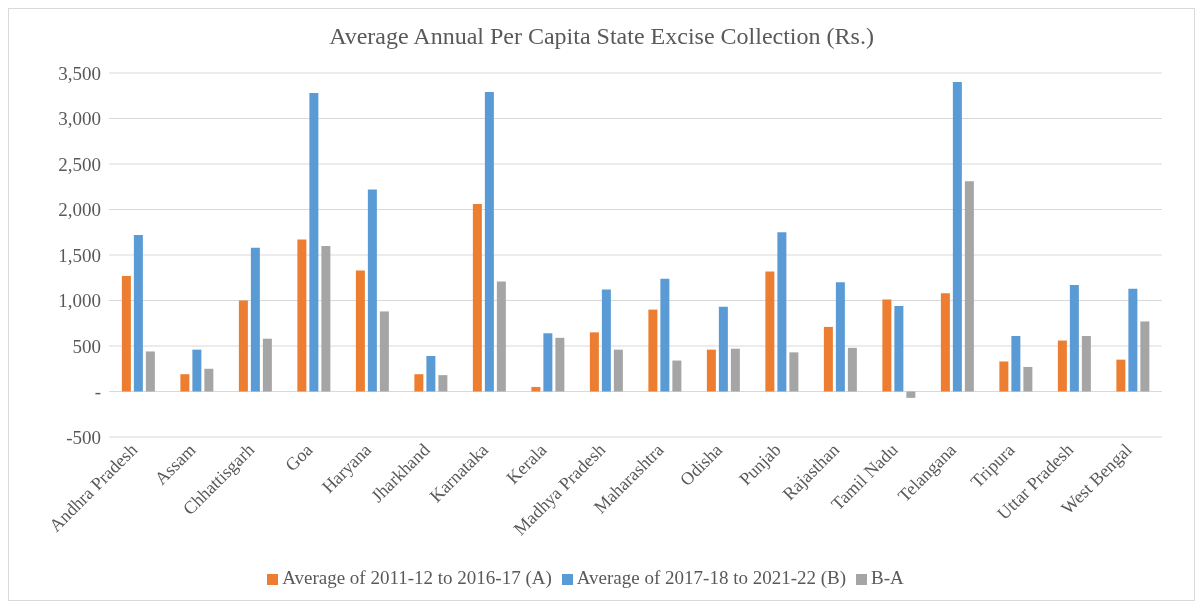 Image resolution: width=1201 pixels, height=607 pixels. Describe the element at coordinates (86, 346) in the screenshot. I see `y-tick-label: 500` at that location.